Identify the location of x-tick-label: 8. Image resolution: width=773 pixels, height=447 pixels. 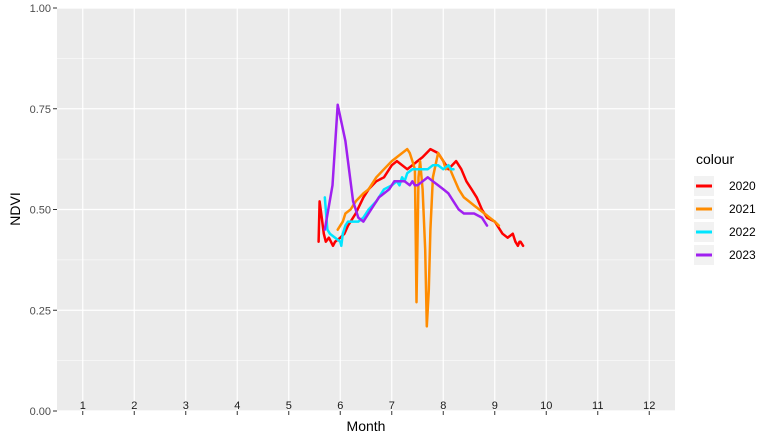
(443, 406).